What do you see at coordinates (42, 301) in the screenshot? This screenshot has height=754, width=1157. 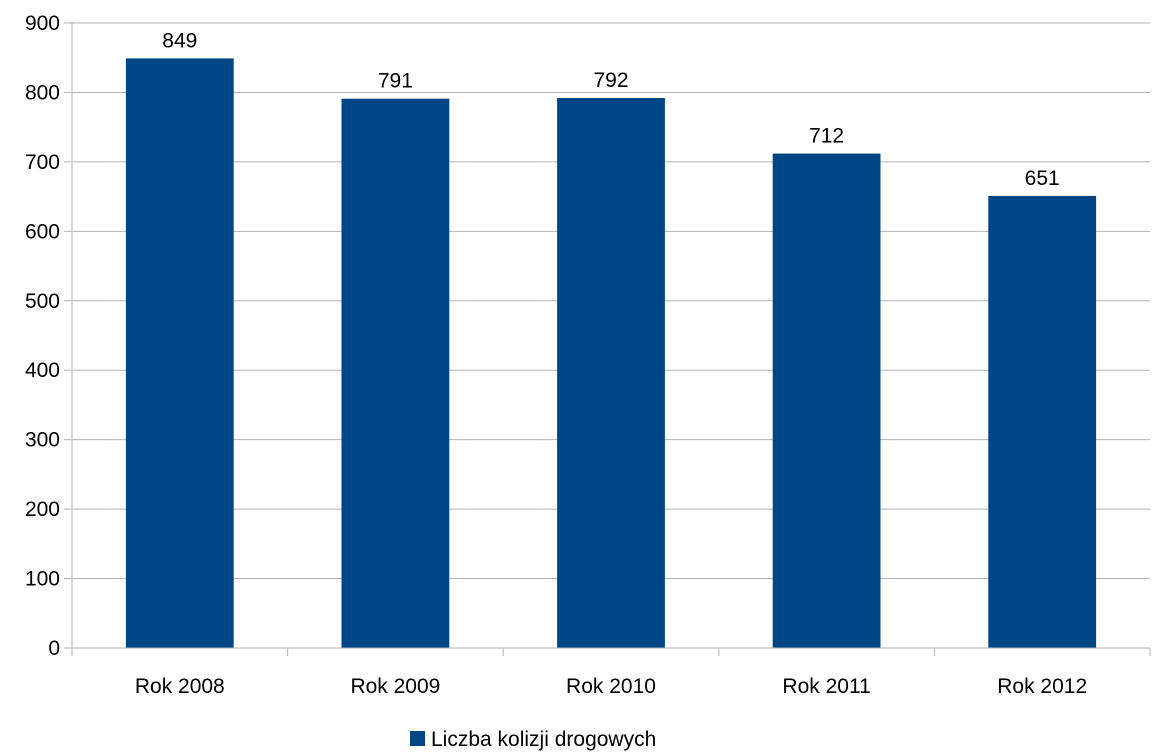 I see `y-tick-label: 500` at bounding box center [42, 301].